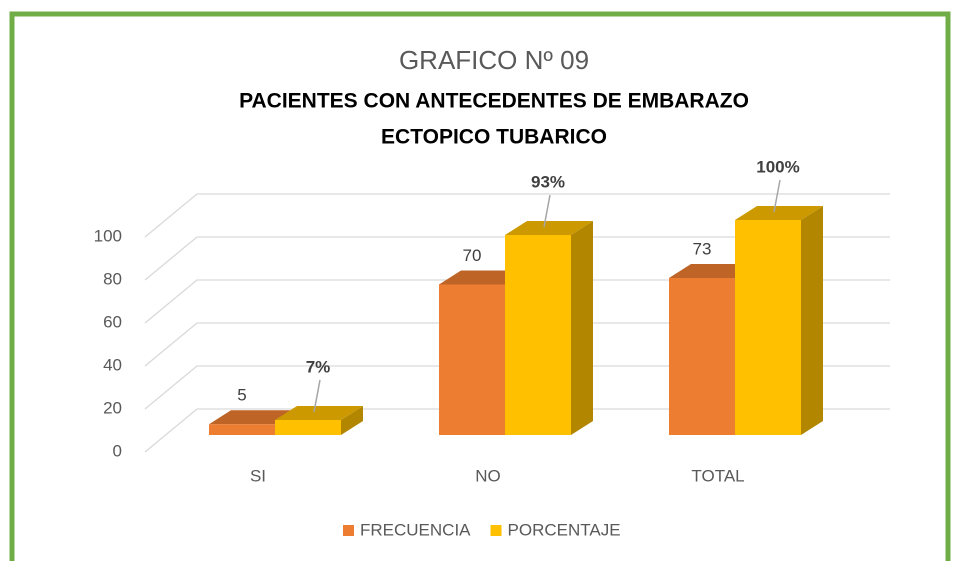  What do you see at coordinates (472, 255) in the screenshot?
I see `data-label: 70` at bounding box center [472, 255].